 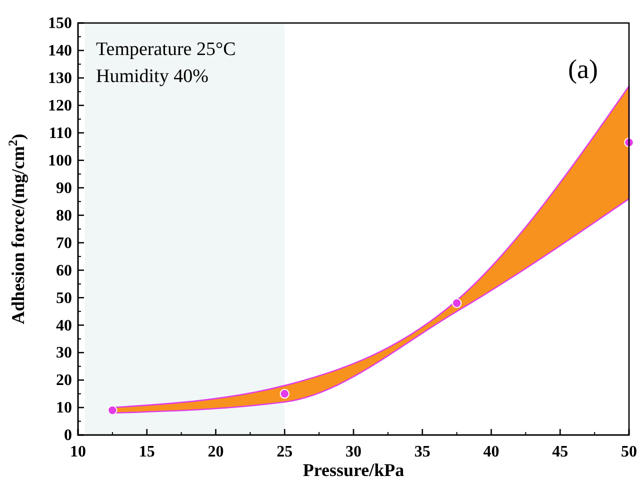 I want to click on y-tick-label: 10, so click(x=64, y=408).